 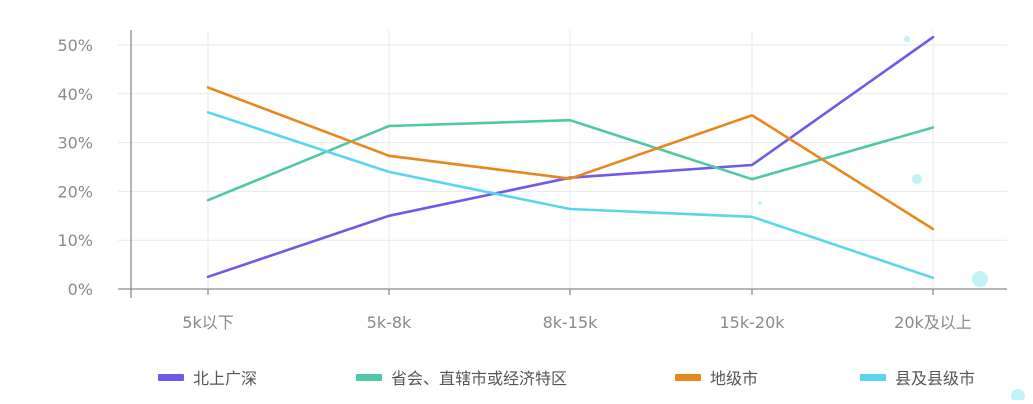 I want to click on x-tick-label: 5k-8k, so click(x=389, y=322).